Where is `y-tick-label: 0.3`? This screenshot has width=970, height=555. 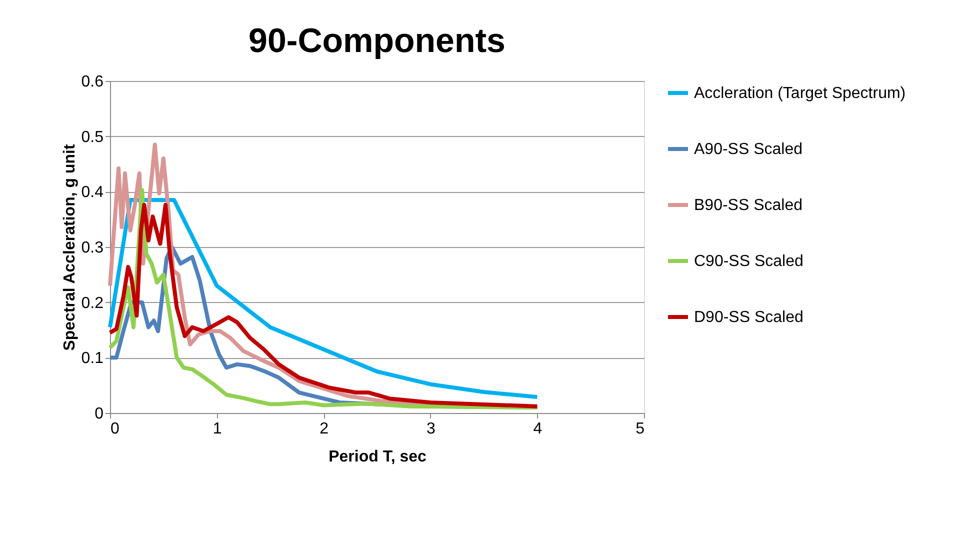
y-tick-label: 0.3 is located at coordinates (92, 248).